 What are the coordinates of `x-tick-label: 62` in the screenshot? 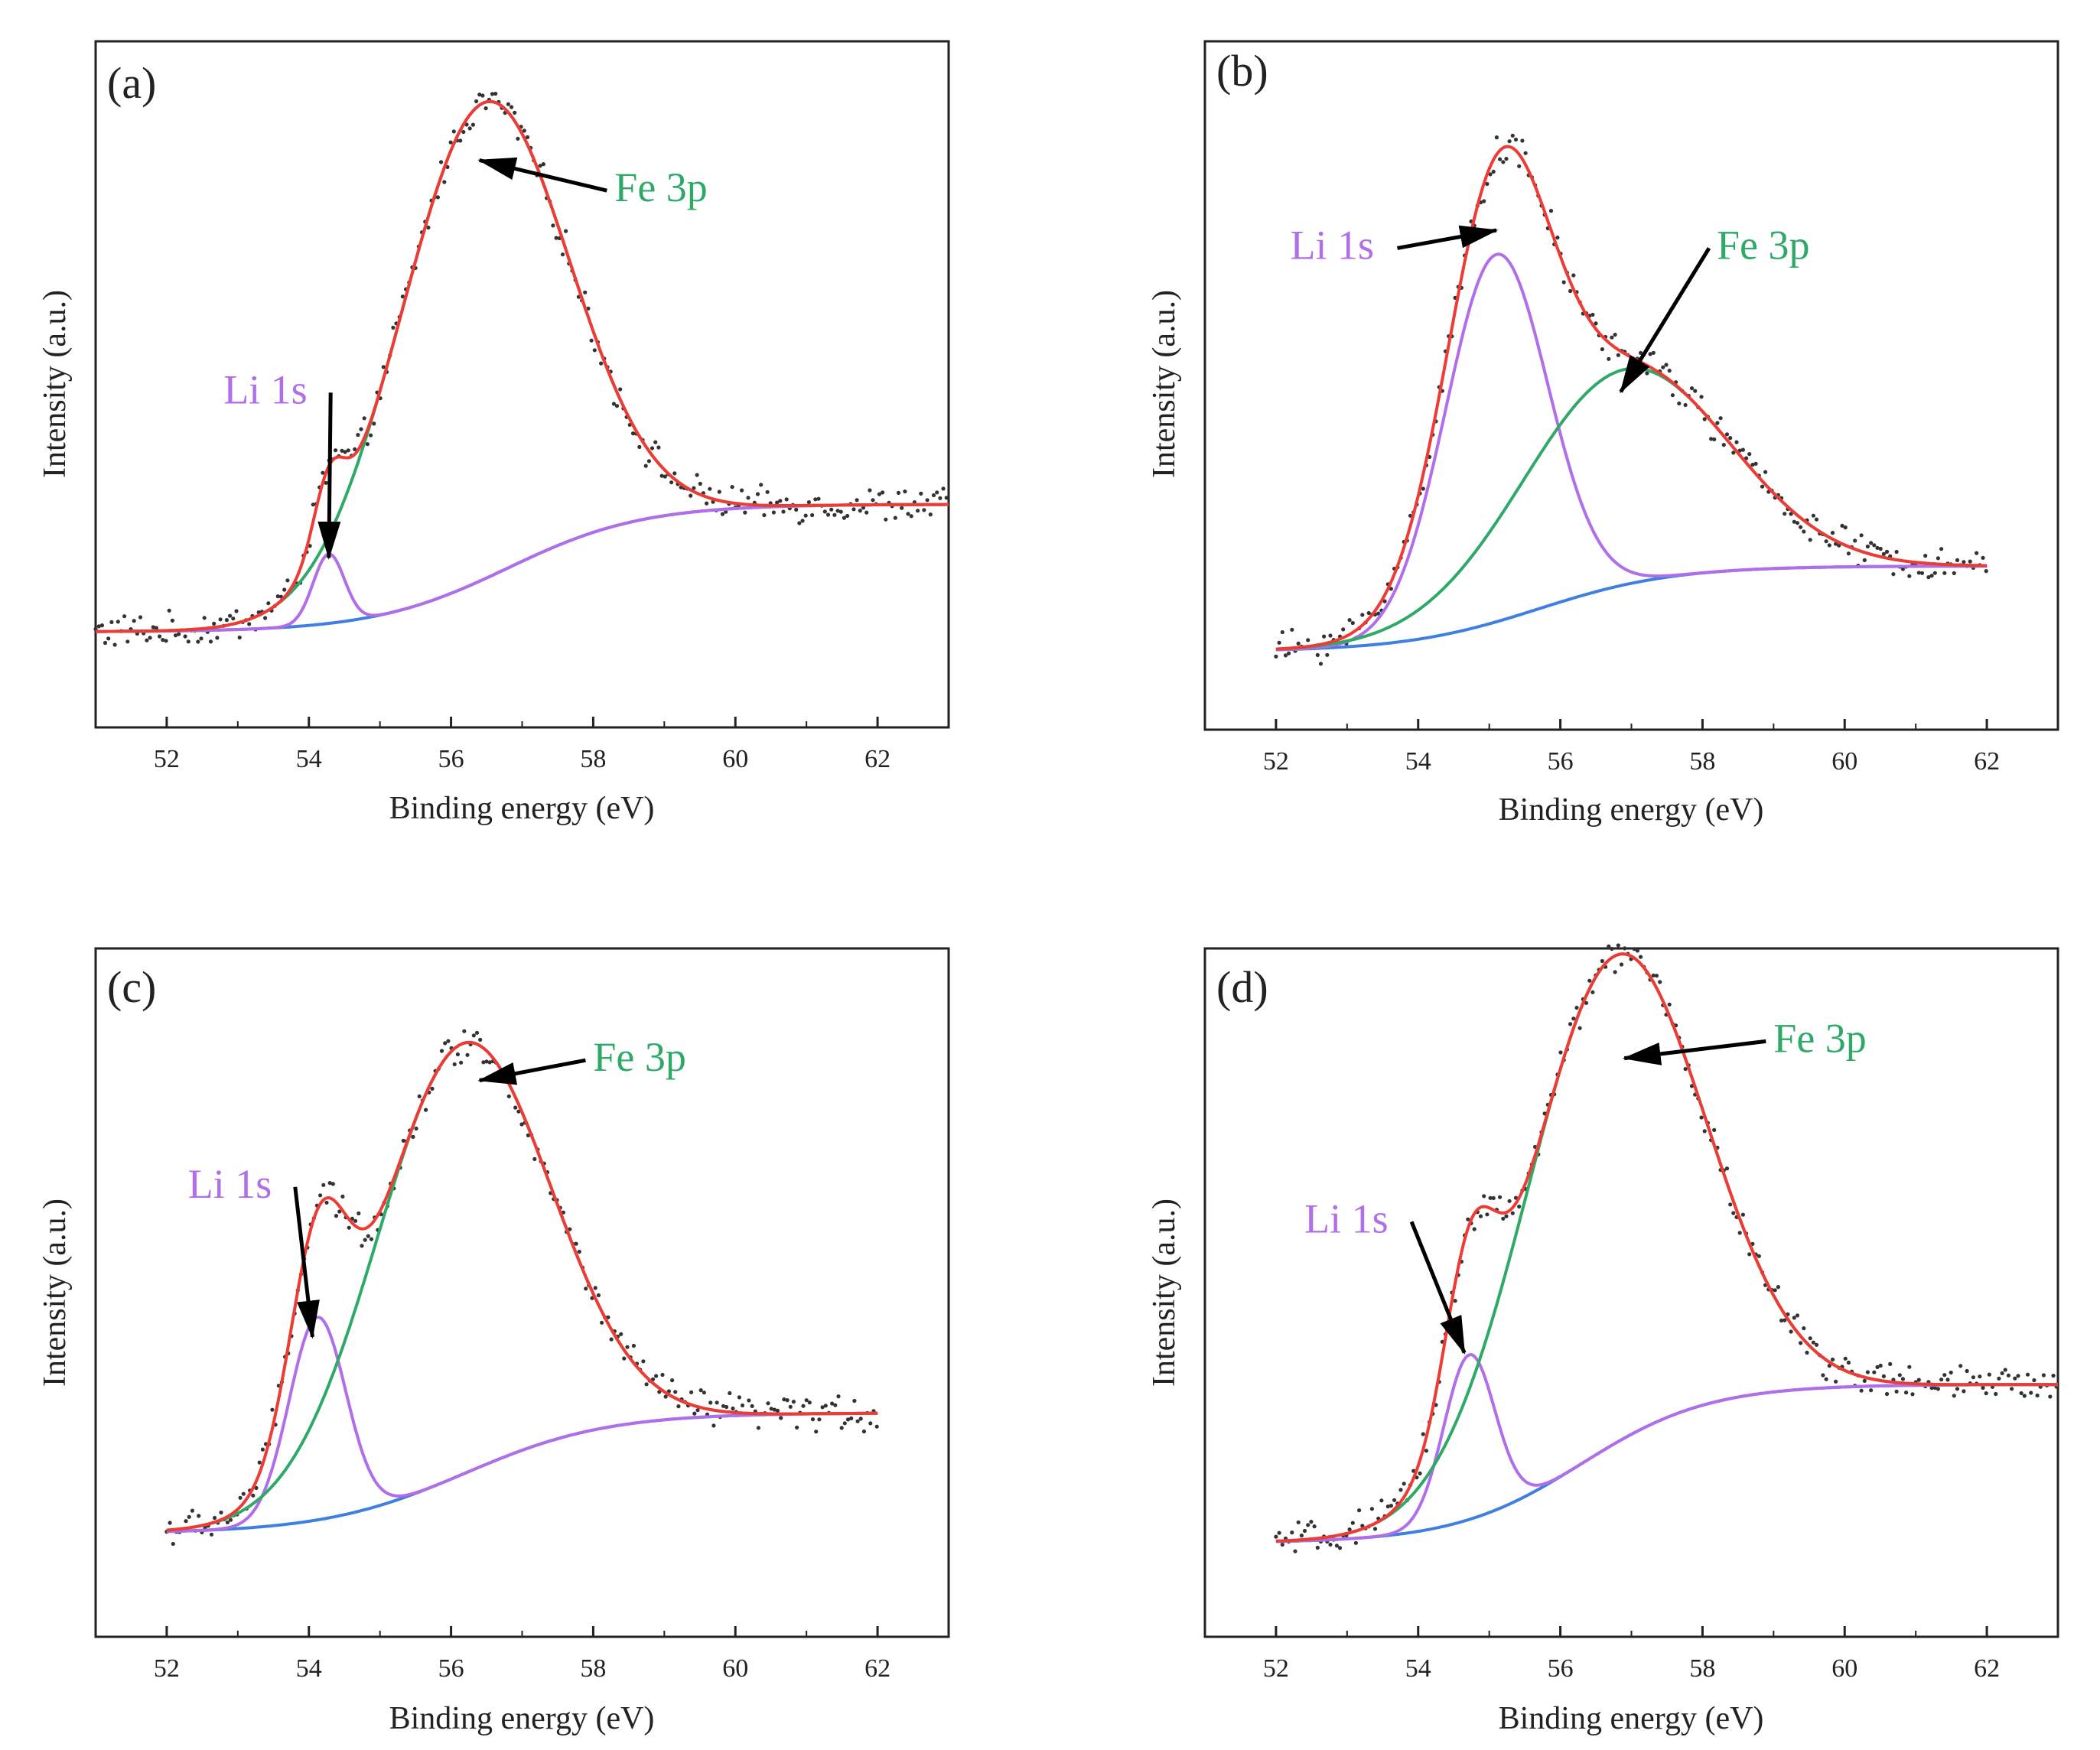 It's located at (877, 759).